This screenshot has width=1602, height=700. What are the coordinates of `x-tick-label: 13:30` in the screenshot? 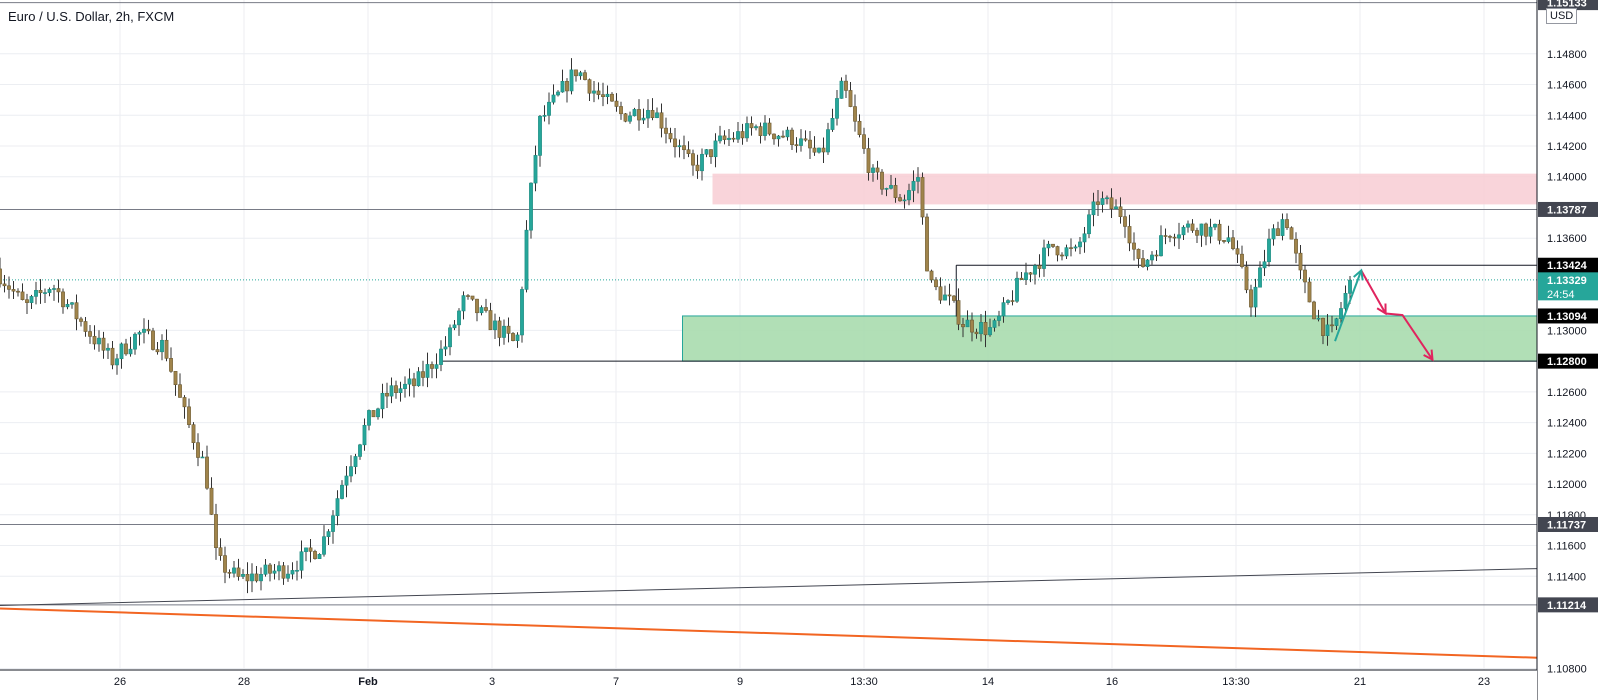 It's located at (1236, 682).